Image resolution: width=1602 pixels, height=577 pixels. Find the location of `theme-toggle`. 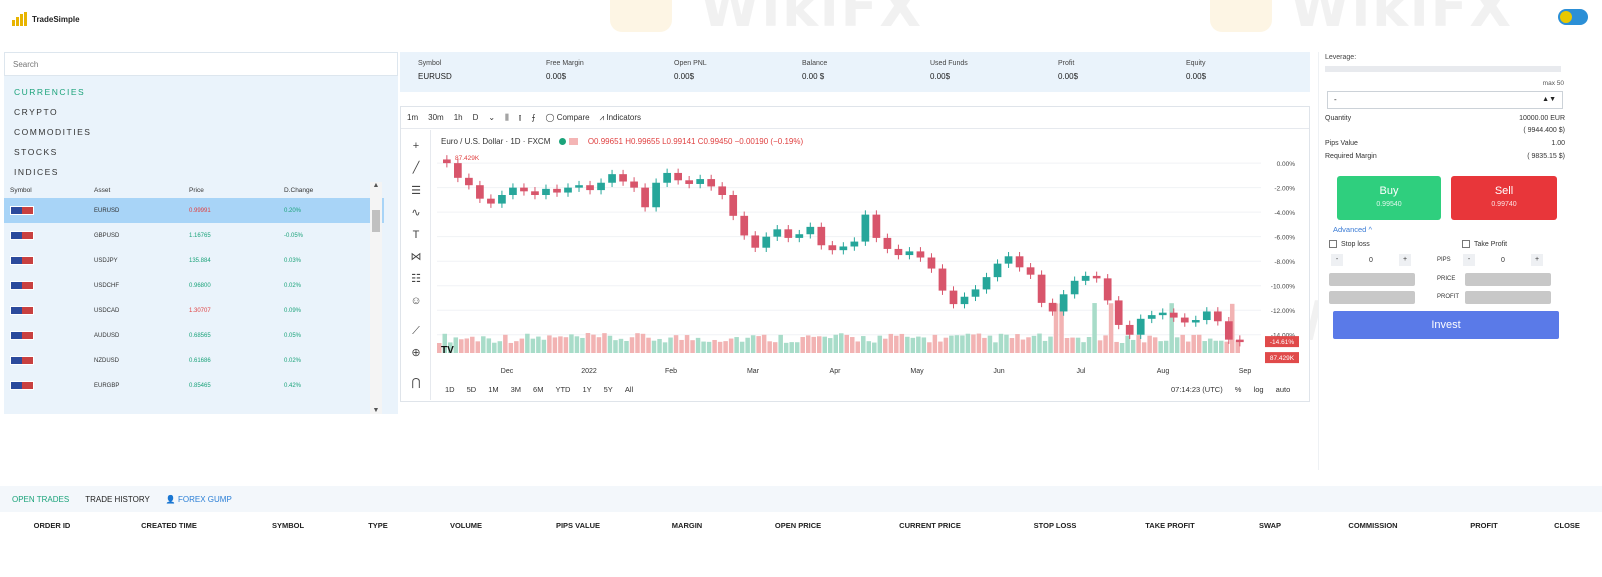

theme-toggle is located at coordinates (1573, 17).